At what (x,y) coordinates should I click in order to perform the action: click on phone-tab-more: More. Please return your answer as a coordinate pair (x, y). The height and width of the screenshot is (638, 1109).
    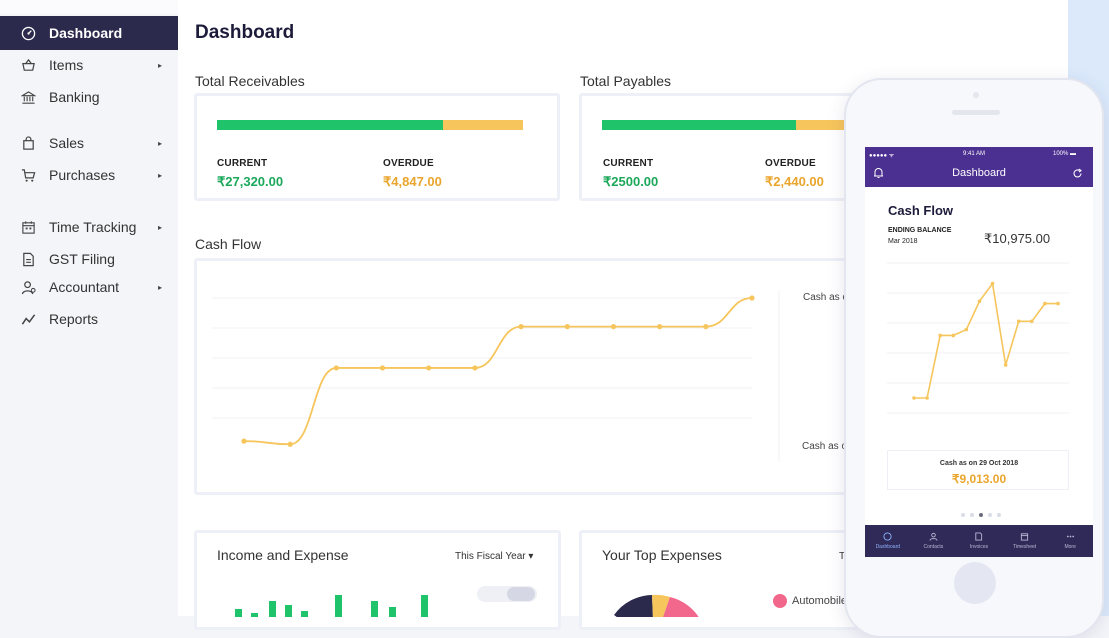
    Looking at the image, I should click on (1070, 541).